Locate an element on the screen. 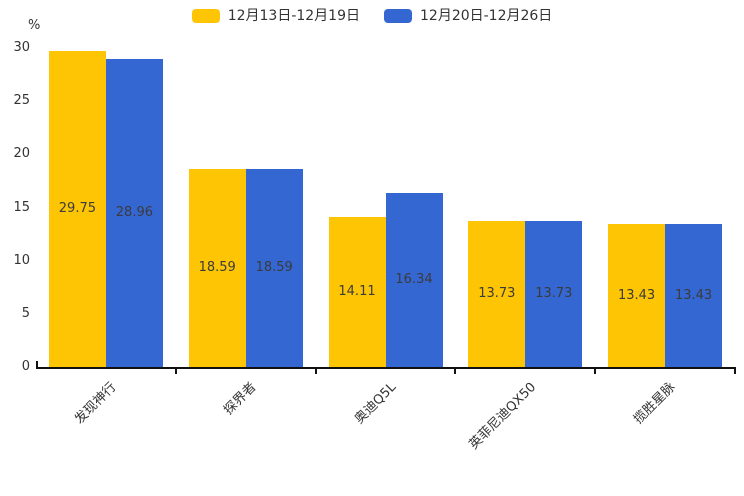  y-axis-tick-label: 30 is located at coordinates (21, 47).